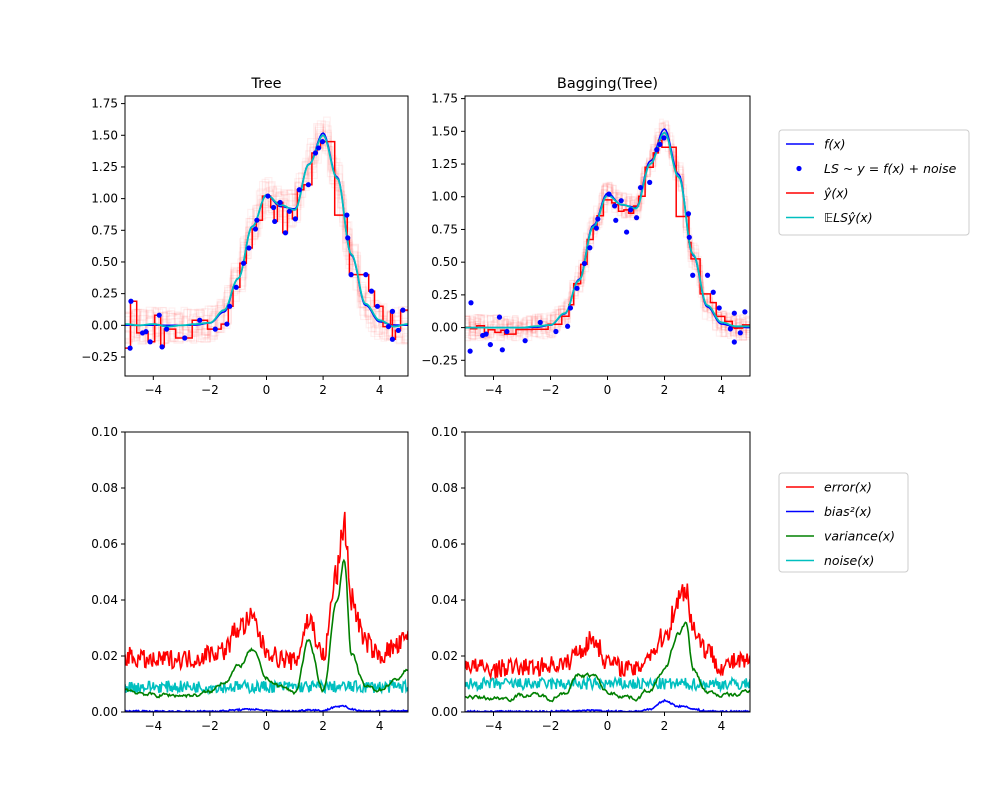 This screenshot has width=1000, height=800. I want to click on y-tick-label: 0.00, so click(444, 712).